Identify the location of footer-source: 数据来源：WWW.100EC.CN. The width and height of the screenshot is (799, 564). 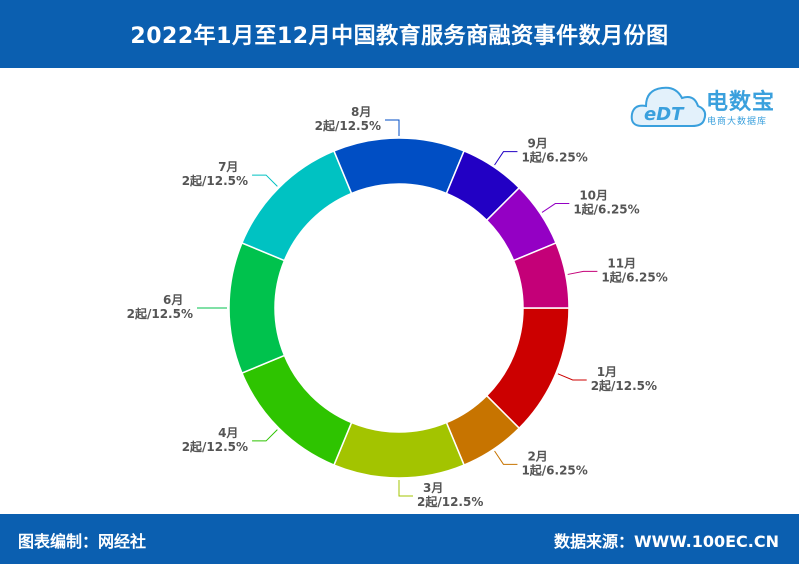
(666, 541).